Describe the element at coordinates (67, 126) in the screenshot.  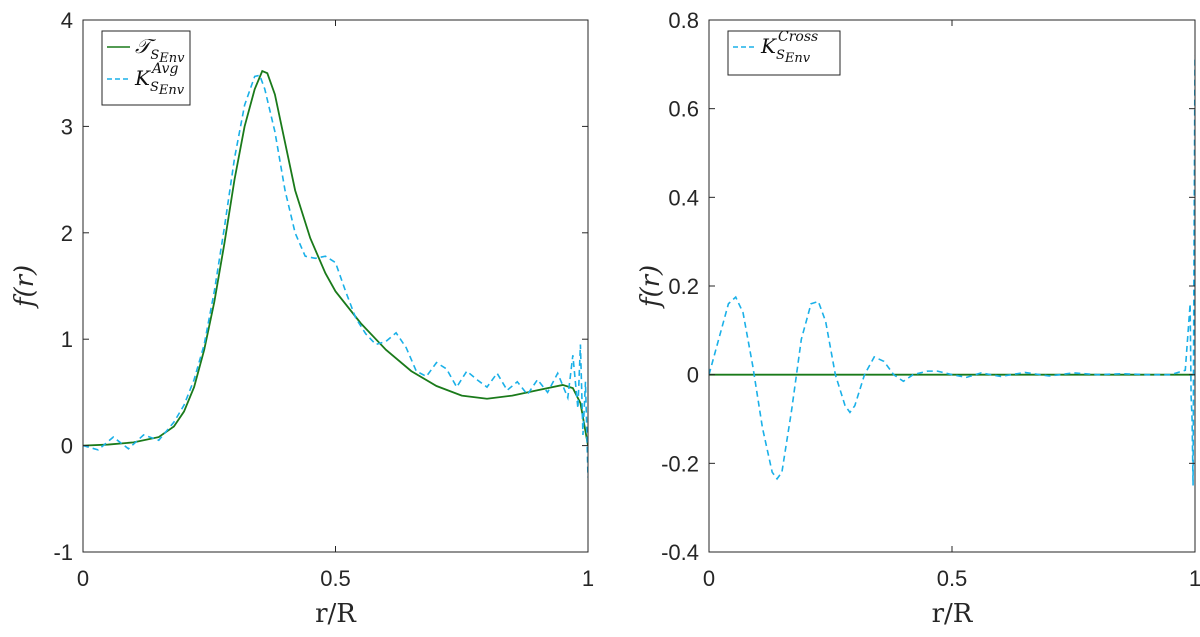
I see `y-tick-label: 3` at that location.